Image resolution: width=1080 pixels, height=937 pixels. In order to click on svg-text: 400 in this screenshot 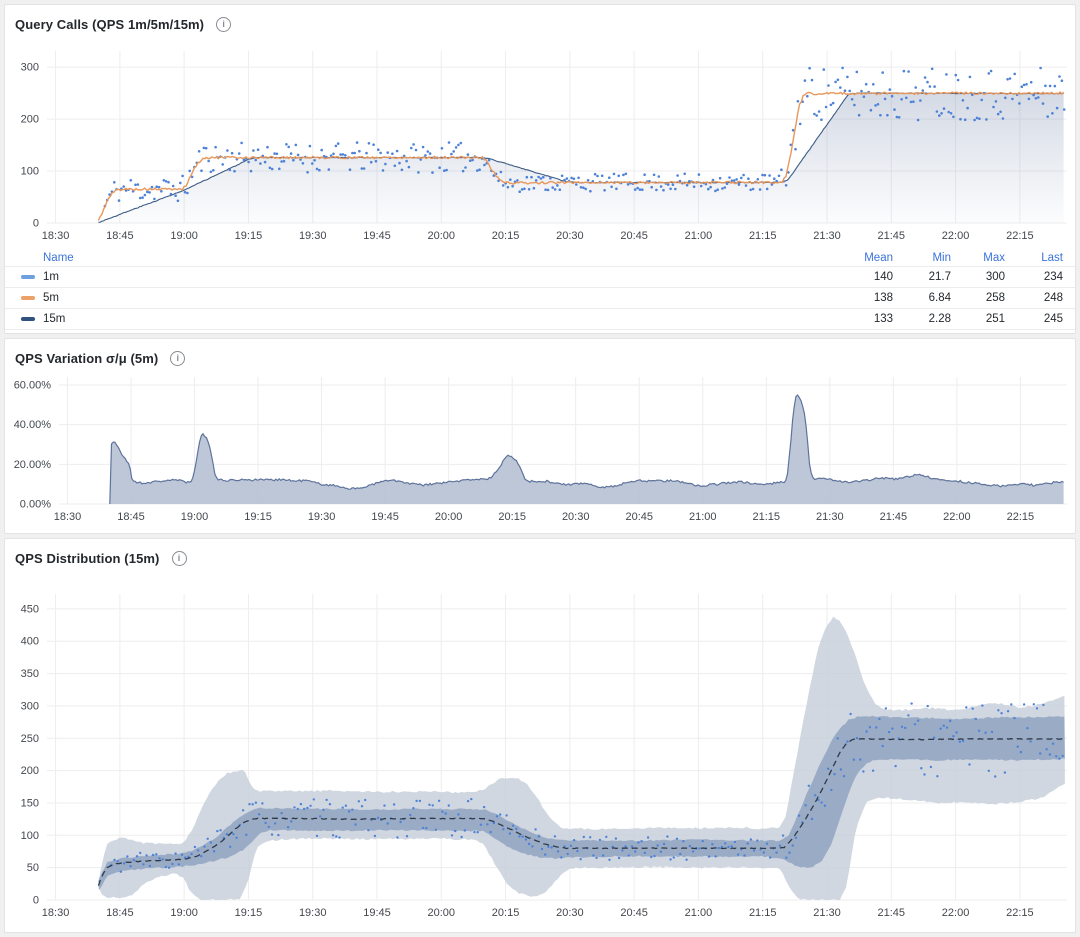, I will do `click(30, 642)`.